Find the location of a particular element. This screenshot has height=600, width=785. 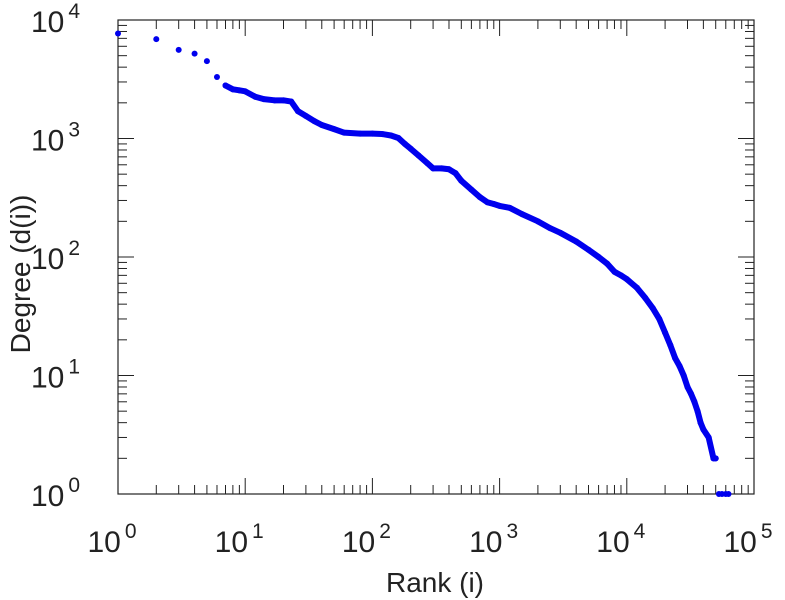

x-tick-label: 10 2 is located at coordinates (366, 539).